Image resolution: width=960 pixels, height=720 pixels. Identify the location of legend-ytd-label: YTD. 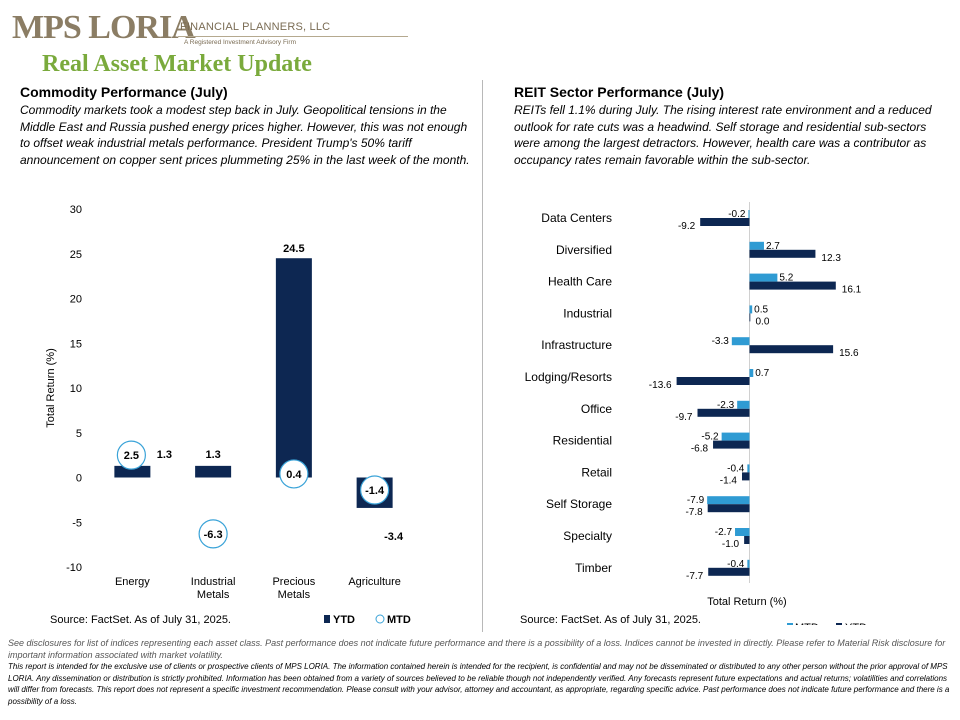
(856, 623).